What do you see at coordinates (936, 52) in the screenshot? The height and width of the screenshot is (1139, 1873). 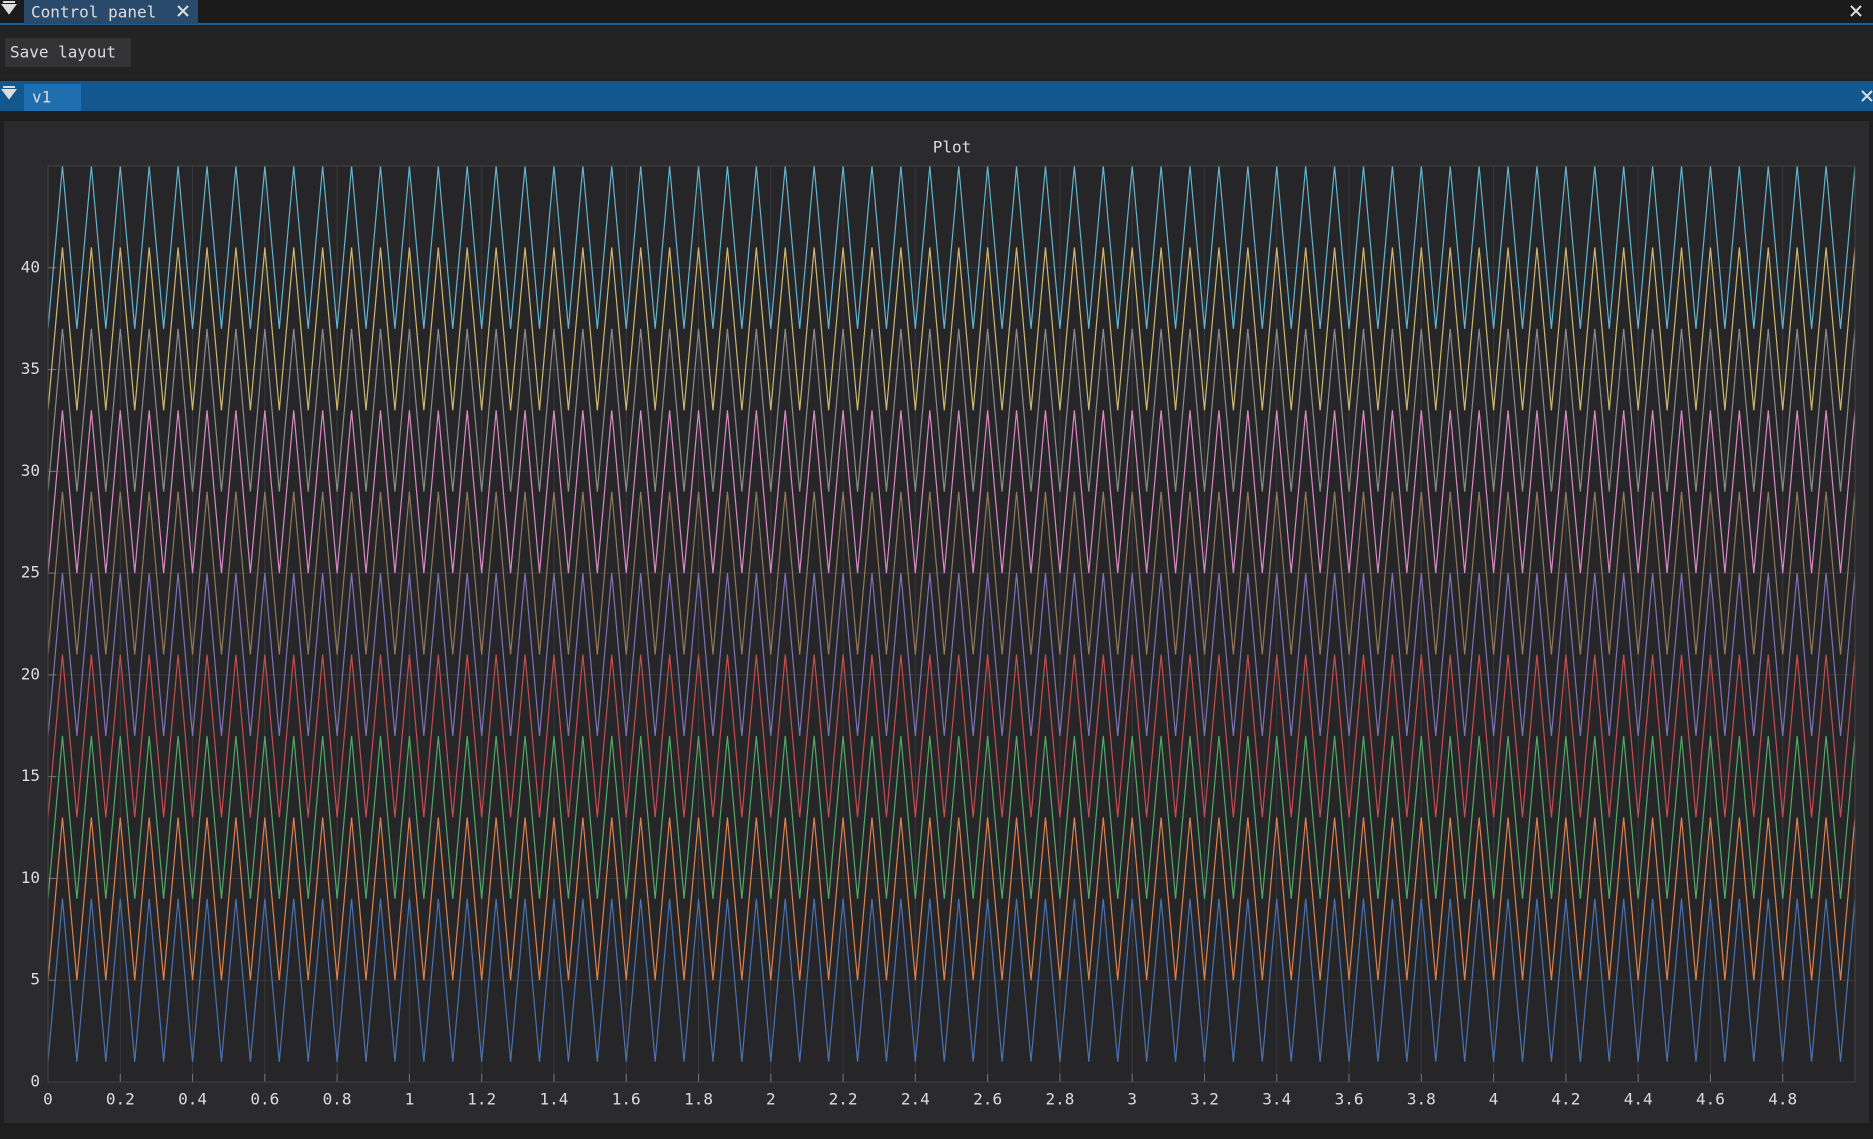 I see `control-panel` at bounding box center [936, 52].